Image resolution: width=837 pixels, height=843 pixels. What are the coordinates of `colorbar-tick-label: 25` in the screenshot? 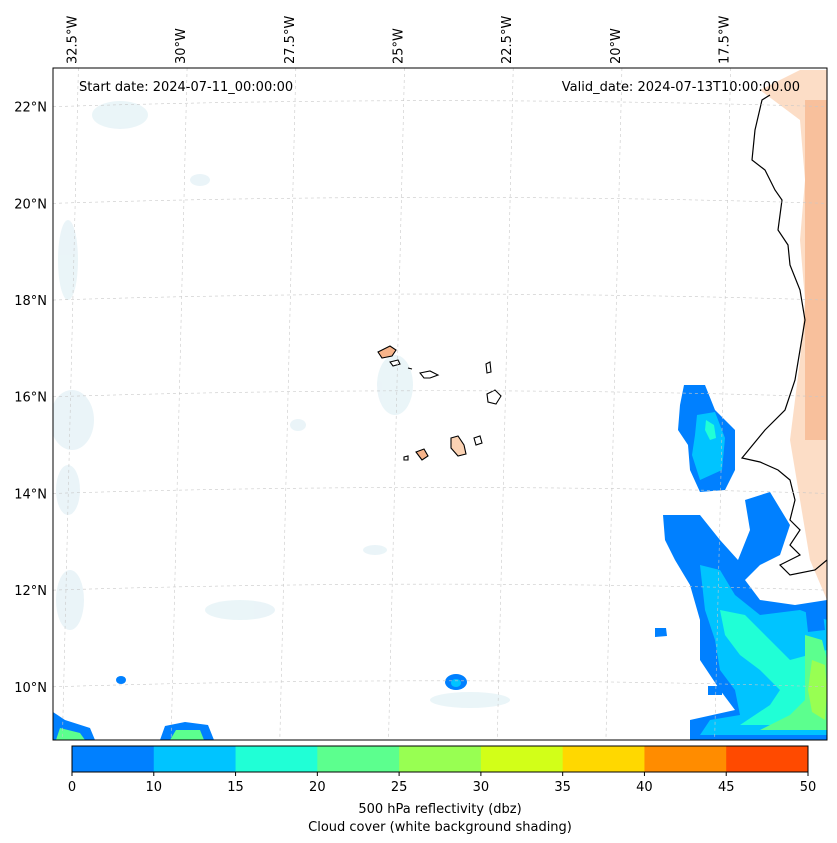 It's located at (399, 787).